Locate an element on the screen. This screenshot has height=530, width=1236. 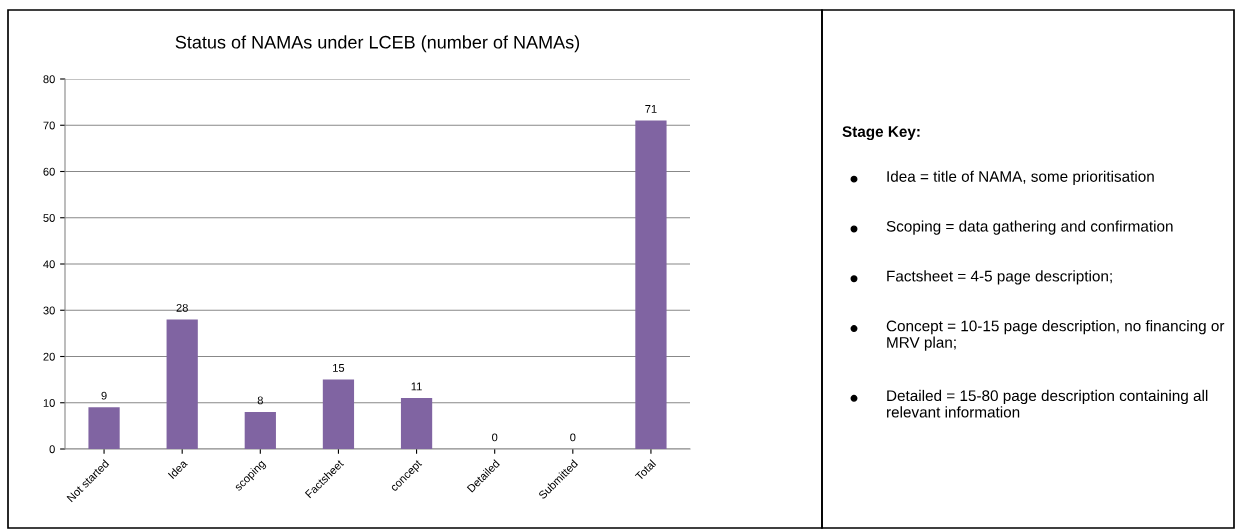
y-tick-label: 60 is located at coordinates (49, 171).